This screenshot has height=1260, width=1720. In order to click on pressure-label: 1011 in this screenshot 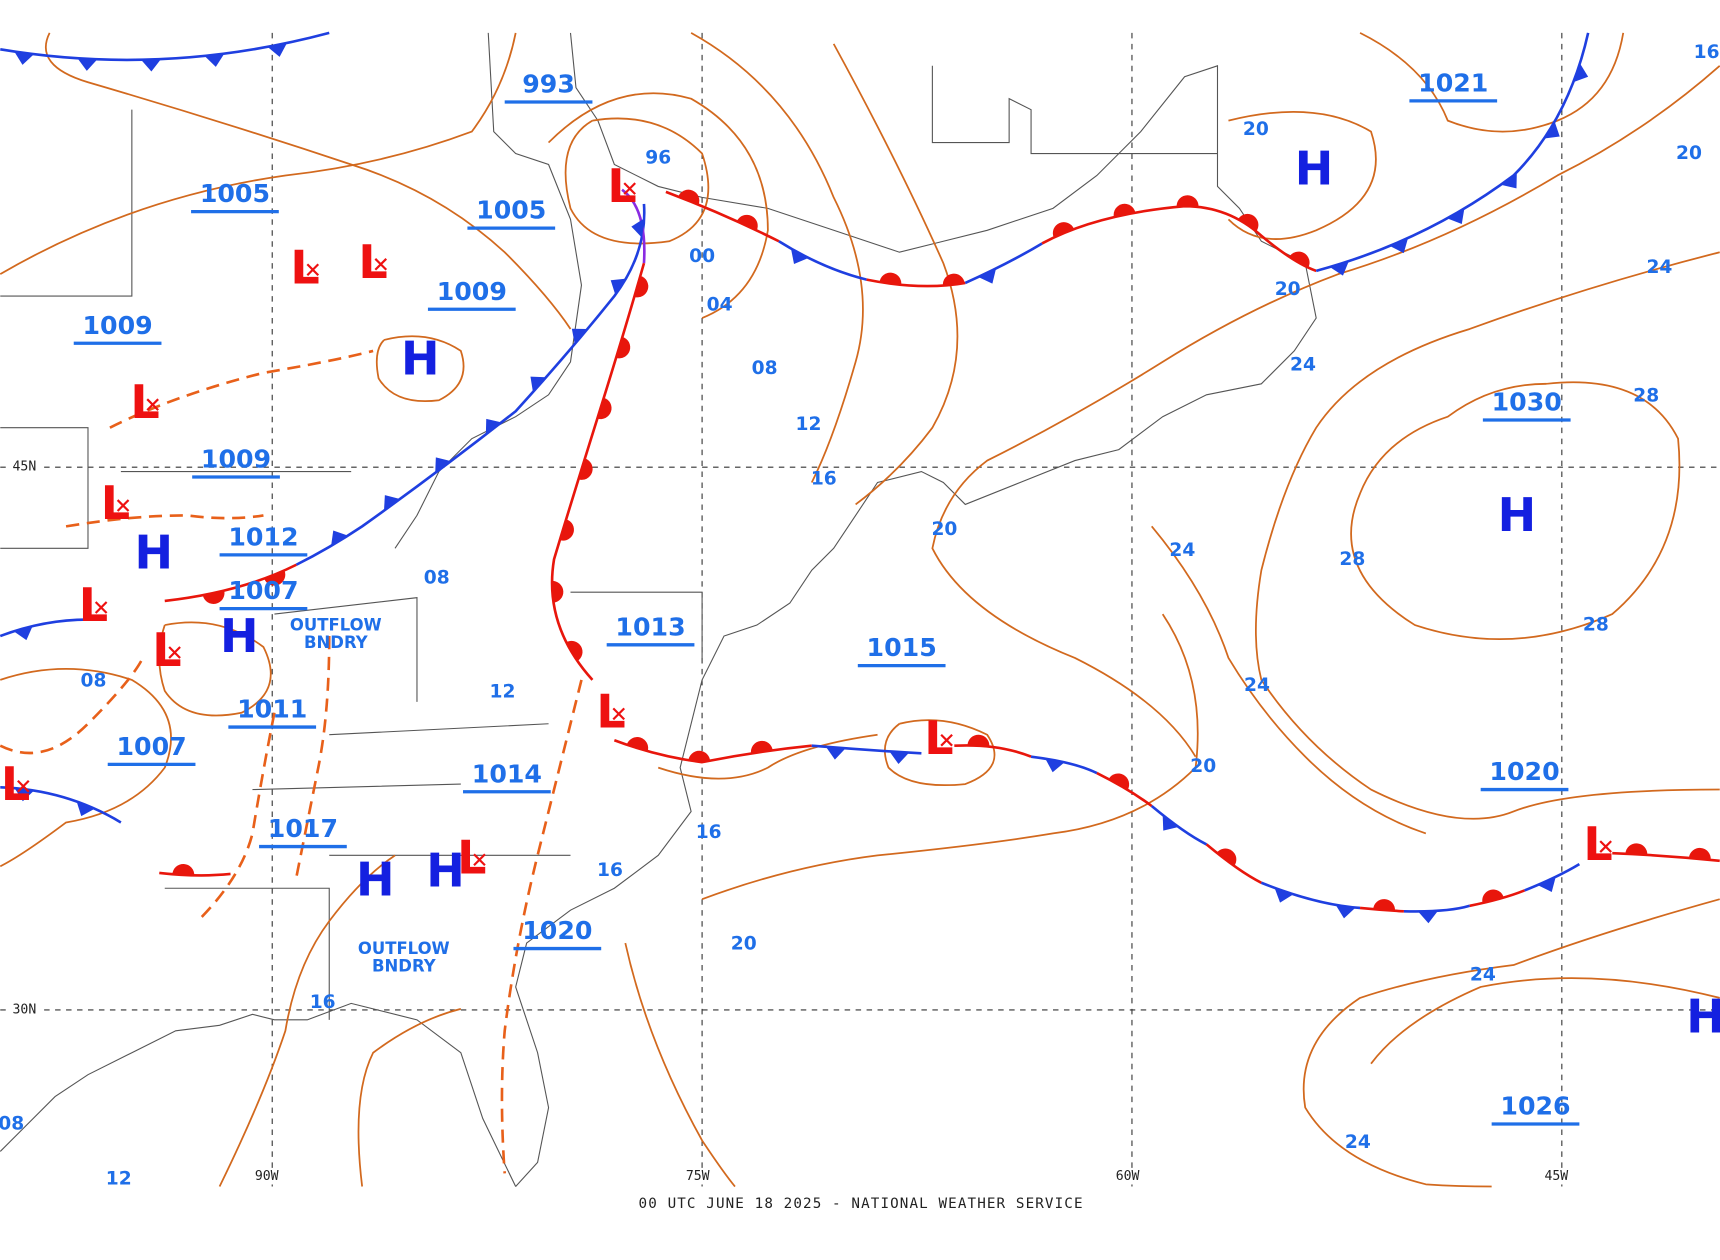, I will do `click(272, 709)`.